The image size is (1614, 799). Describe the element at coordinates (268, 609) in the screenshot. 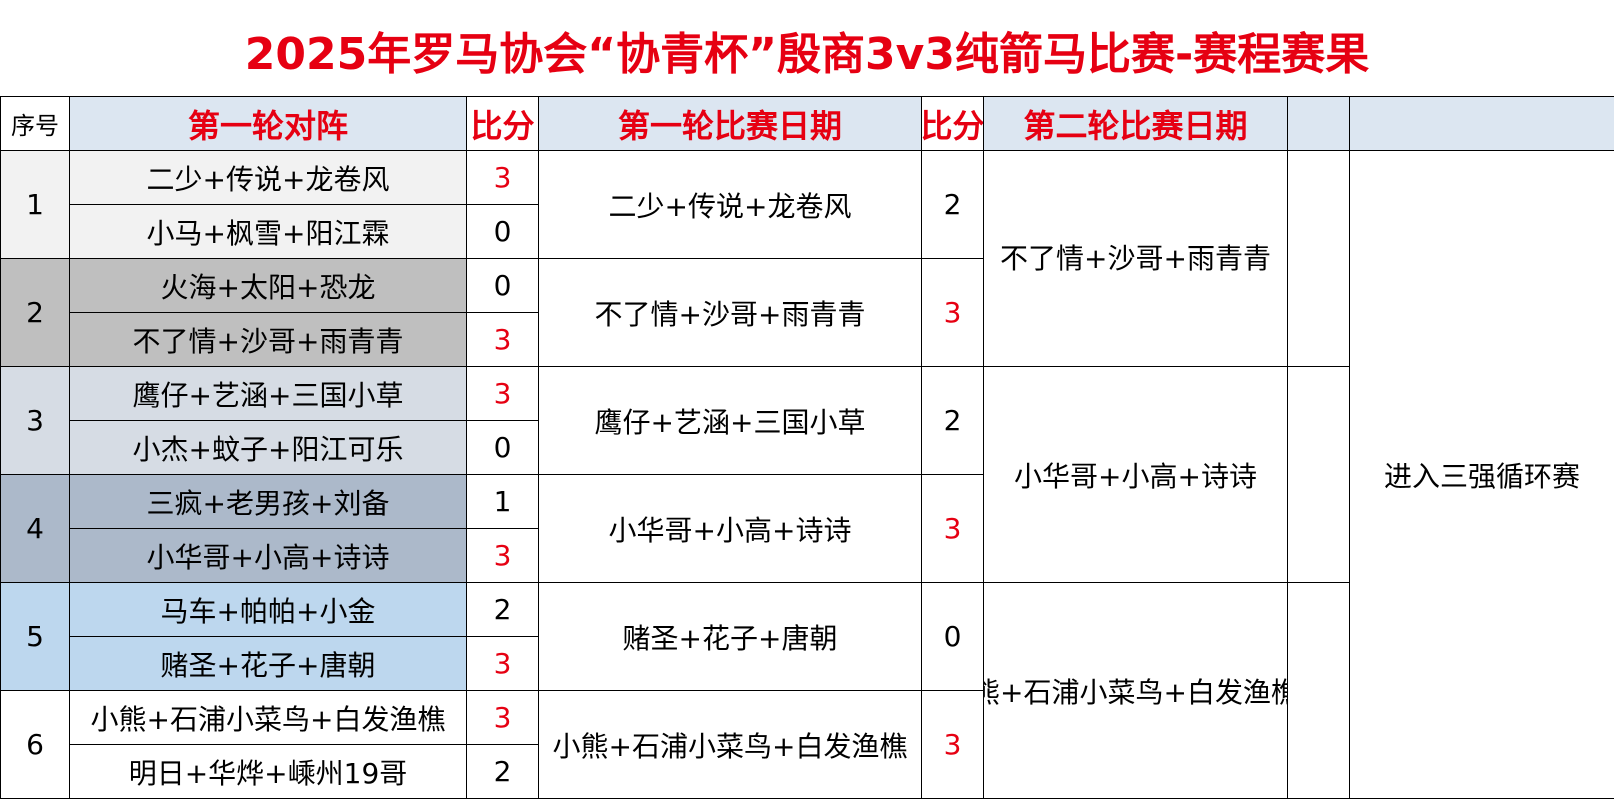

I see `team-name: 马车+帕帕+小金` at that location.